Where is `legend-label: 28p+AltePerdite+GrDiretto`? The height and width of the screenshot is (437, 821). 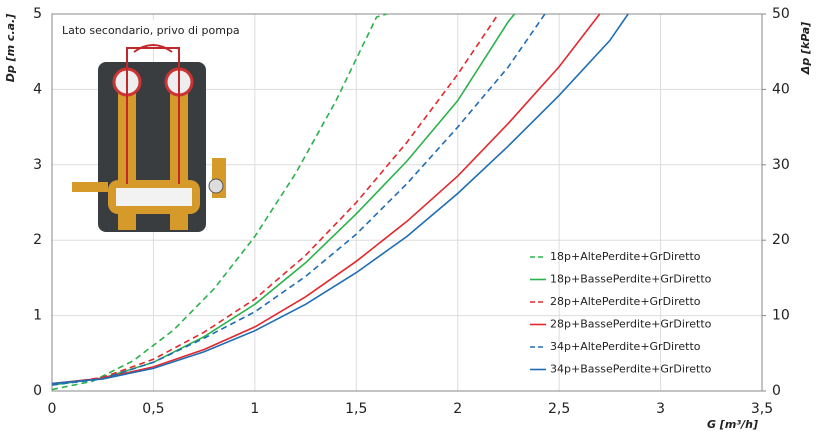 legend-label: 28p+AltePerdite+GrDiretto is located at coordinates (625, 301).